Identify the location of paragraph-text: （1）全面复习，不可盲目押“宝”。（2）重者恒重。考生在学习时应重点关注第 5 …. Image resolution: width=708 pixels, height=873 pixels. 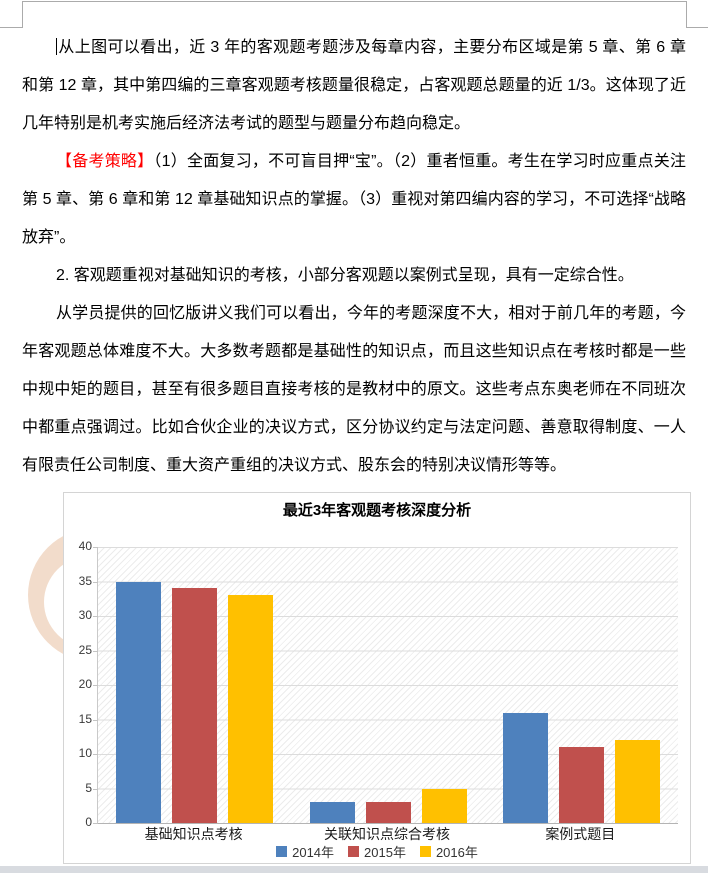
(354, 199).